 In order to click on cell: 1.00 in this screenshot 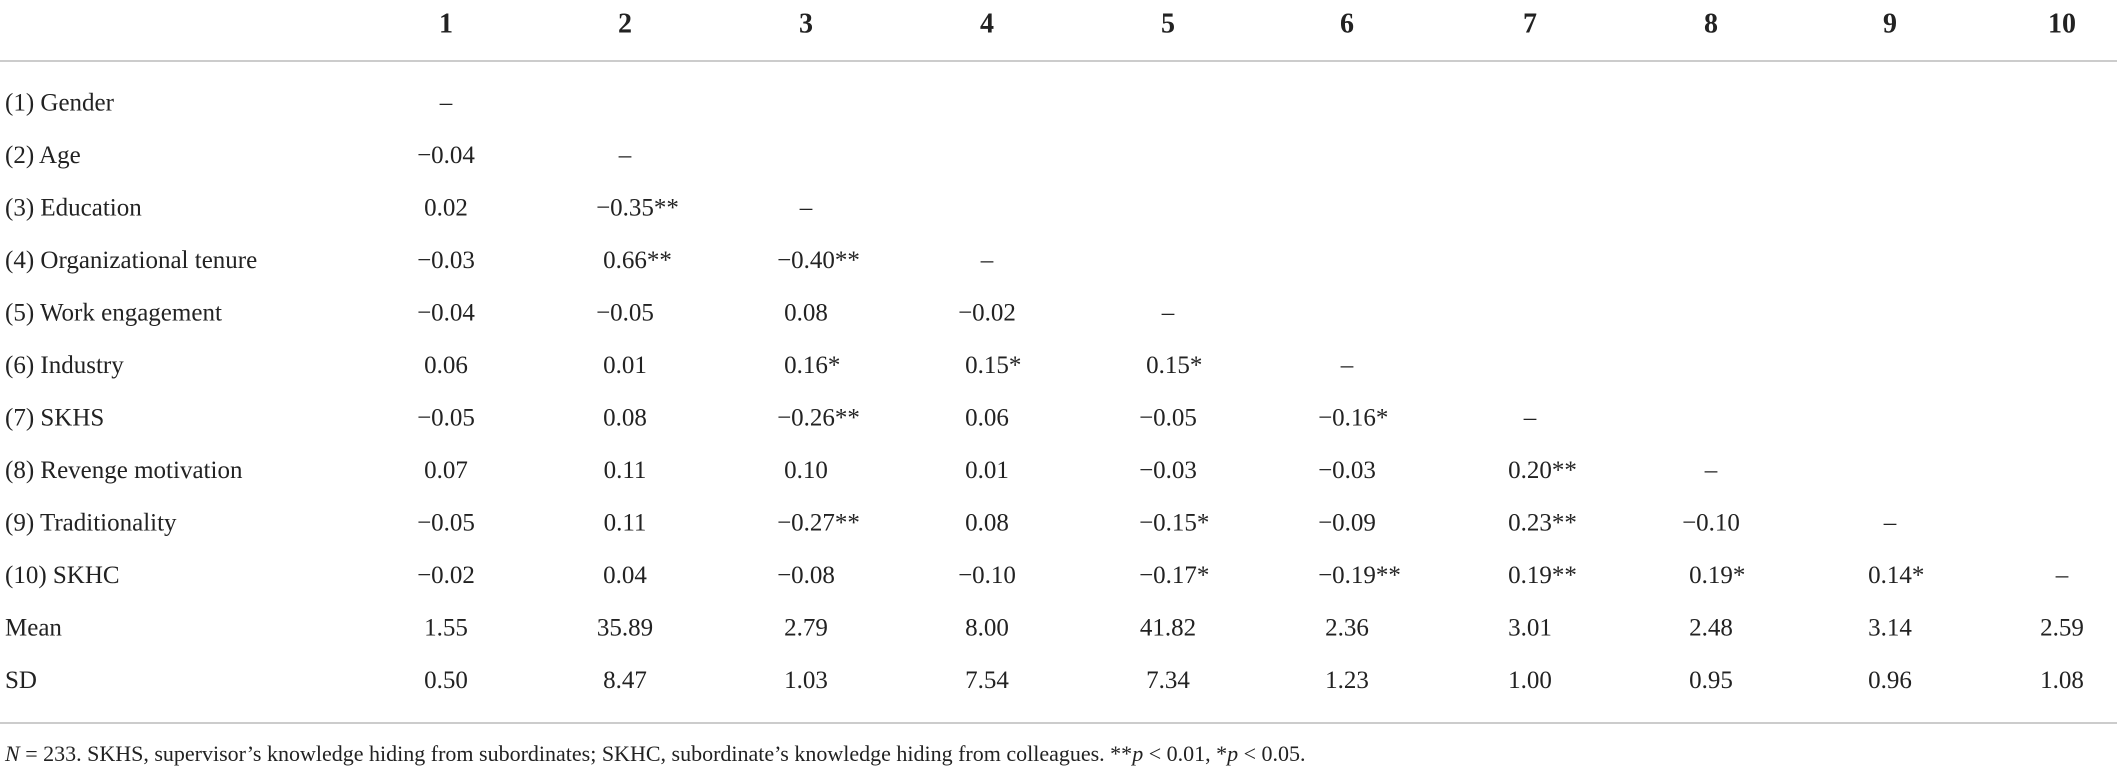, I will do `click(1530, 680)`.